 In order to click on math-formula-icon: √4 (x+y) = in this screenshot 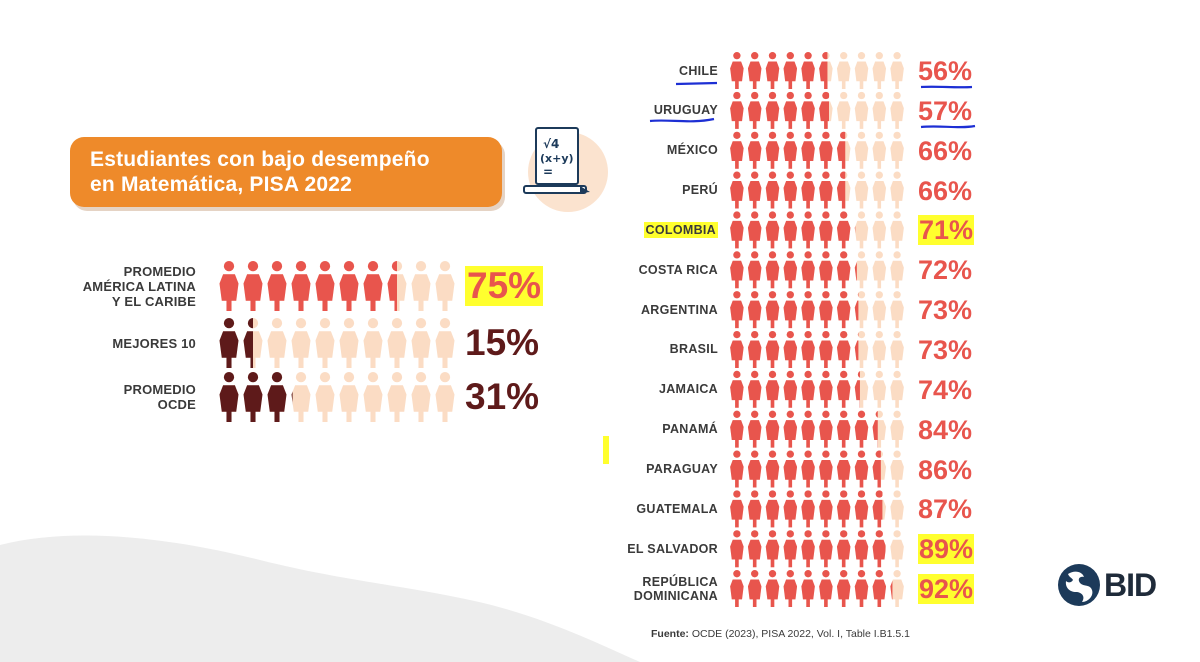, I will do `click(565, 169)`.